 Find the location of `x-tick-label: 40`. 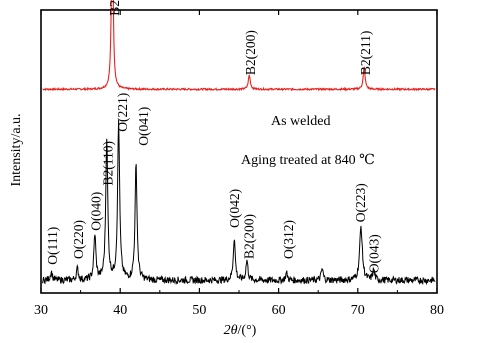

x-tick-label: 40 is located at coordinates (120, 310).